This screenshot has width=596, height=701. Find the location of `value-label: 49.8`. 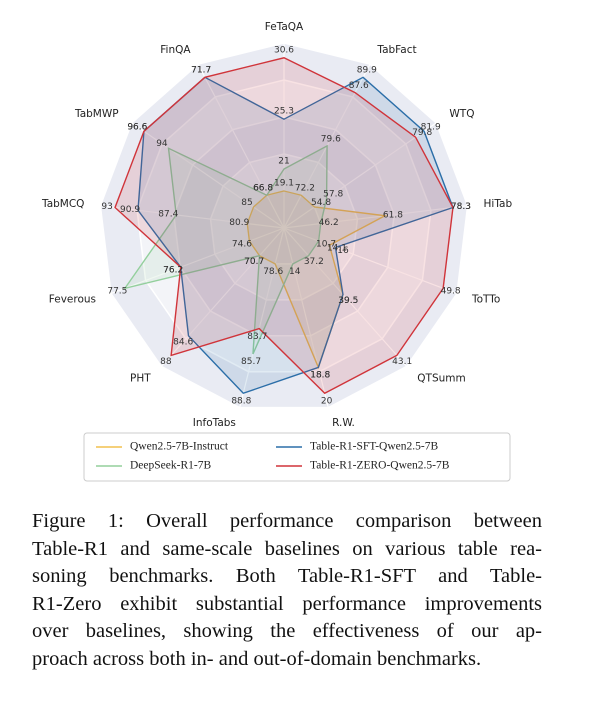

value-label: 49.8 is located at coordinates (451, 292).